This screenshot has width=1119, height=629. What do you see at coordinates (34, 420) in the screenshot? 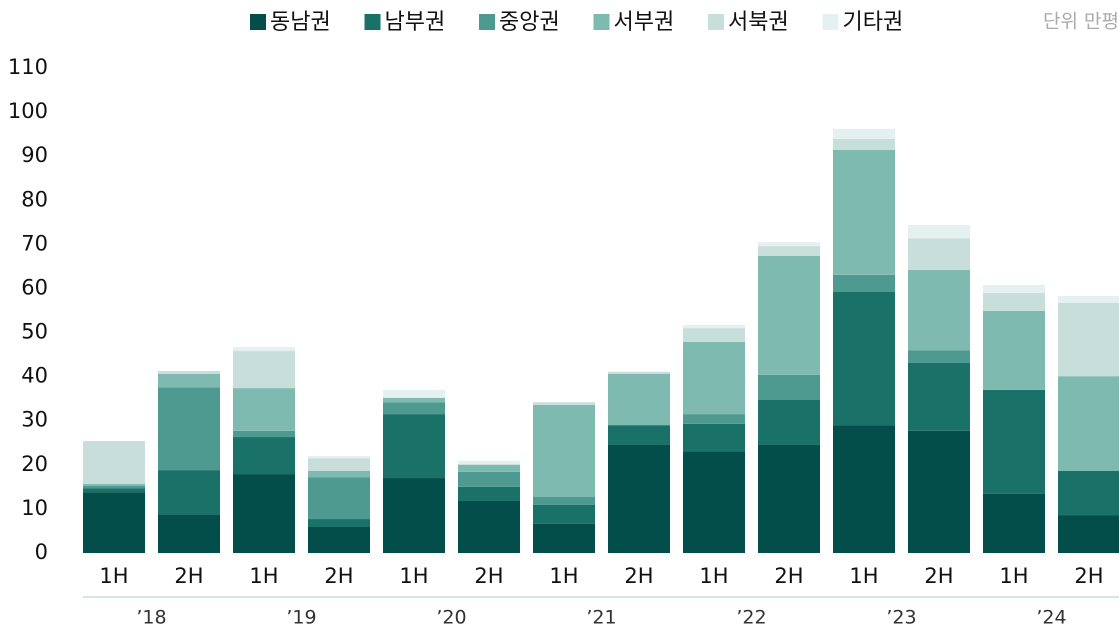
I see `y-tick-label: 30` at bounding box center [34, 420].